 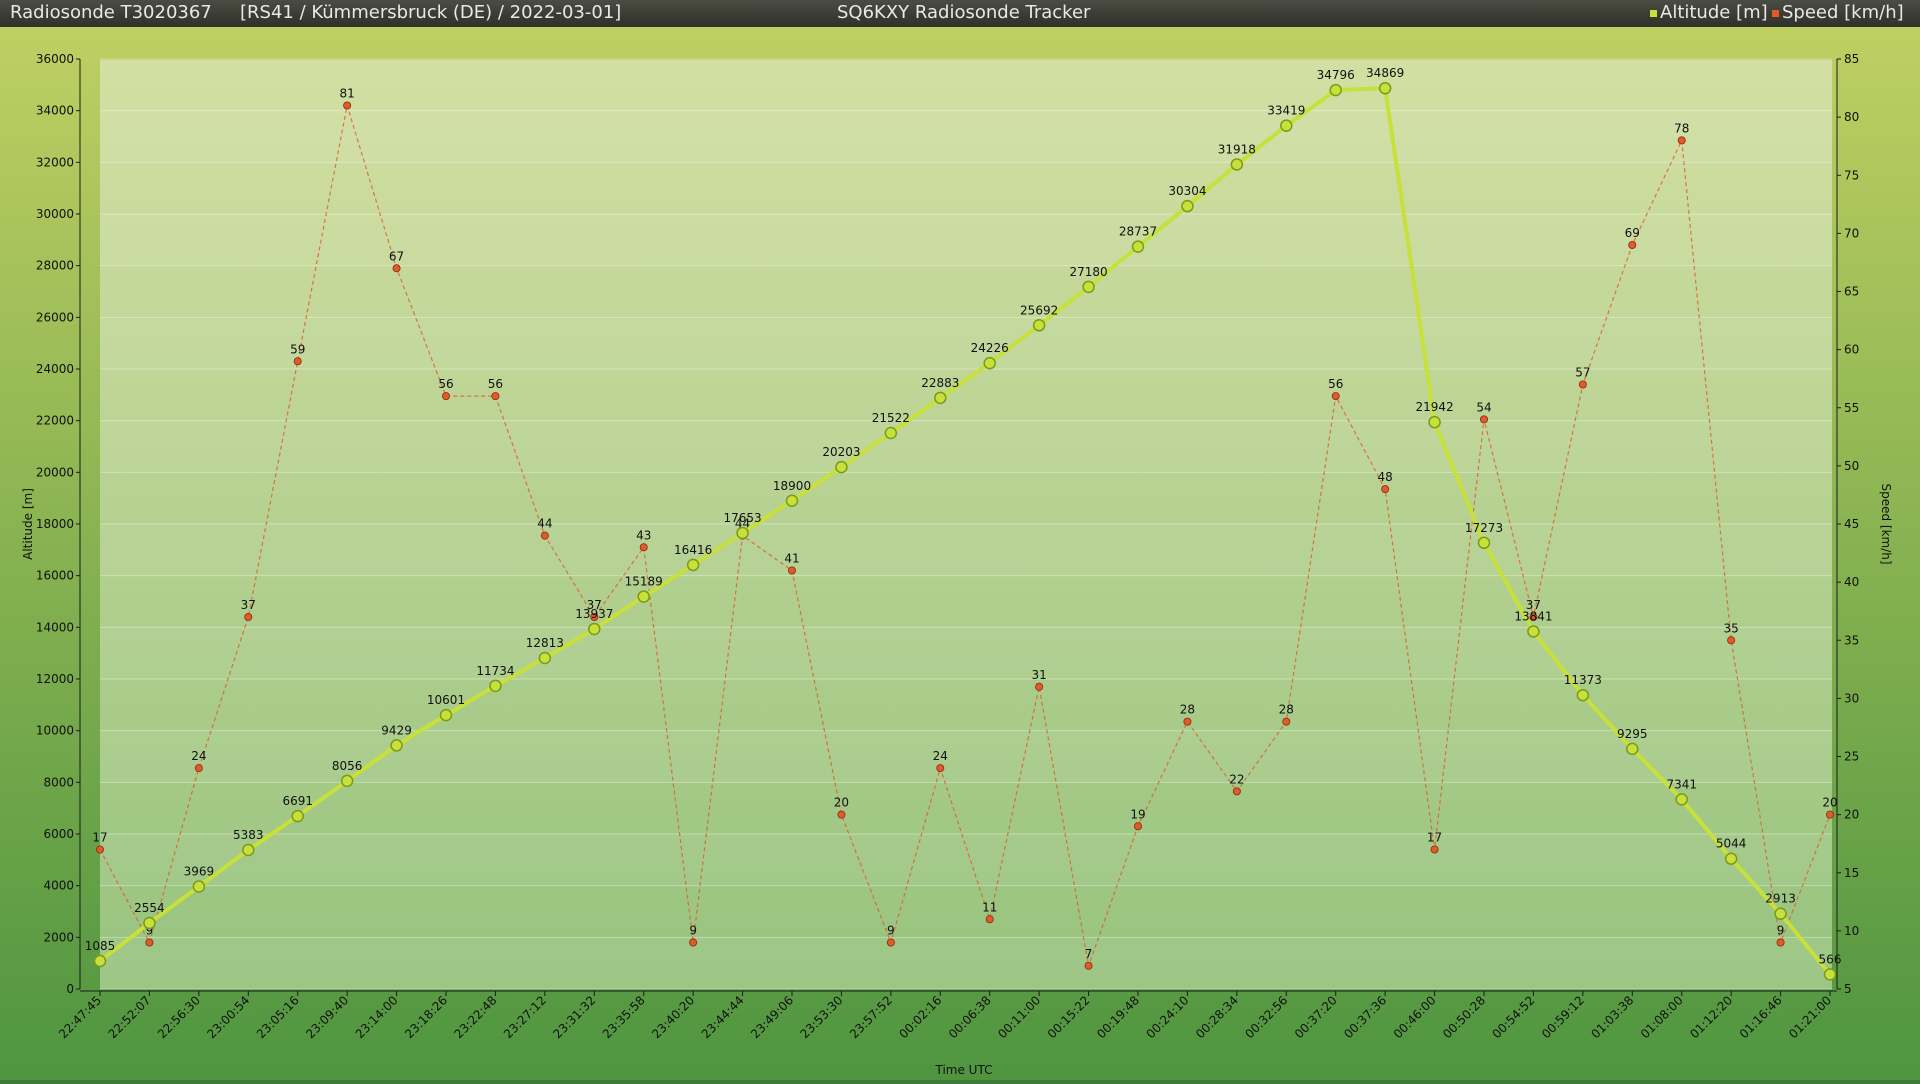 I want to click on left-tick-label: 34000, so click(x=55, y=111).